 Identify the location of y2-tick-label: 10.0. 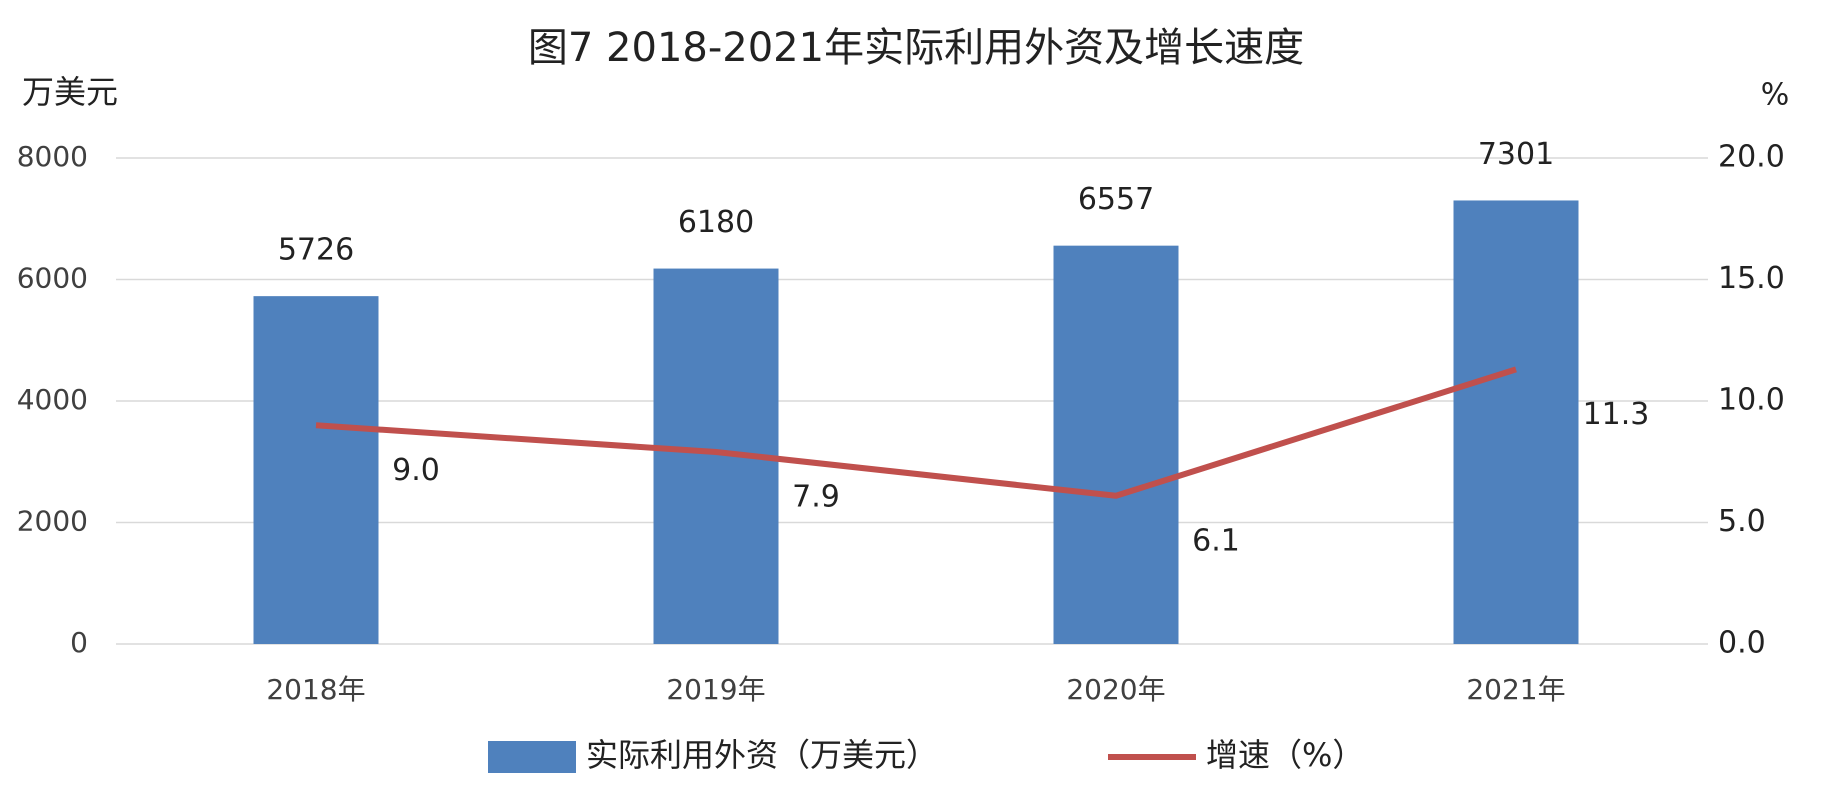
(1751, 400).